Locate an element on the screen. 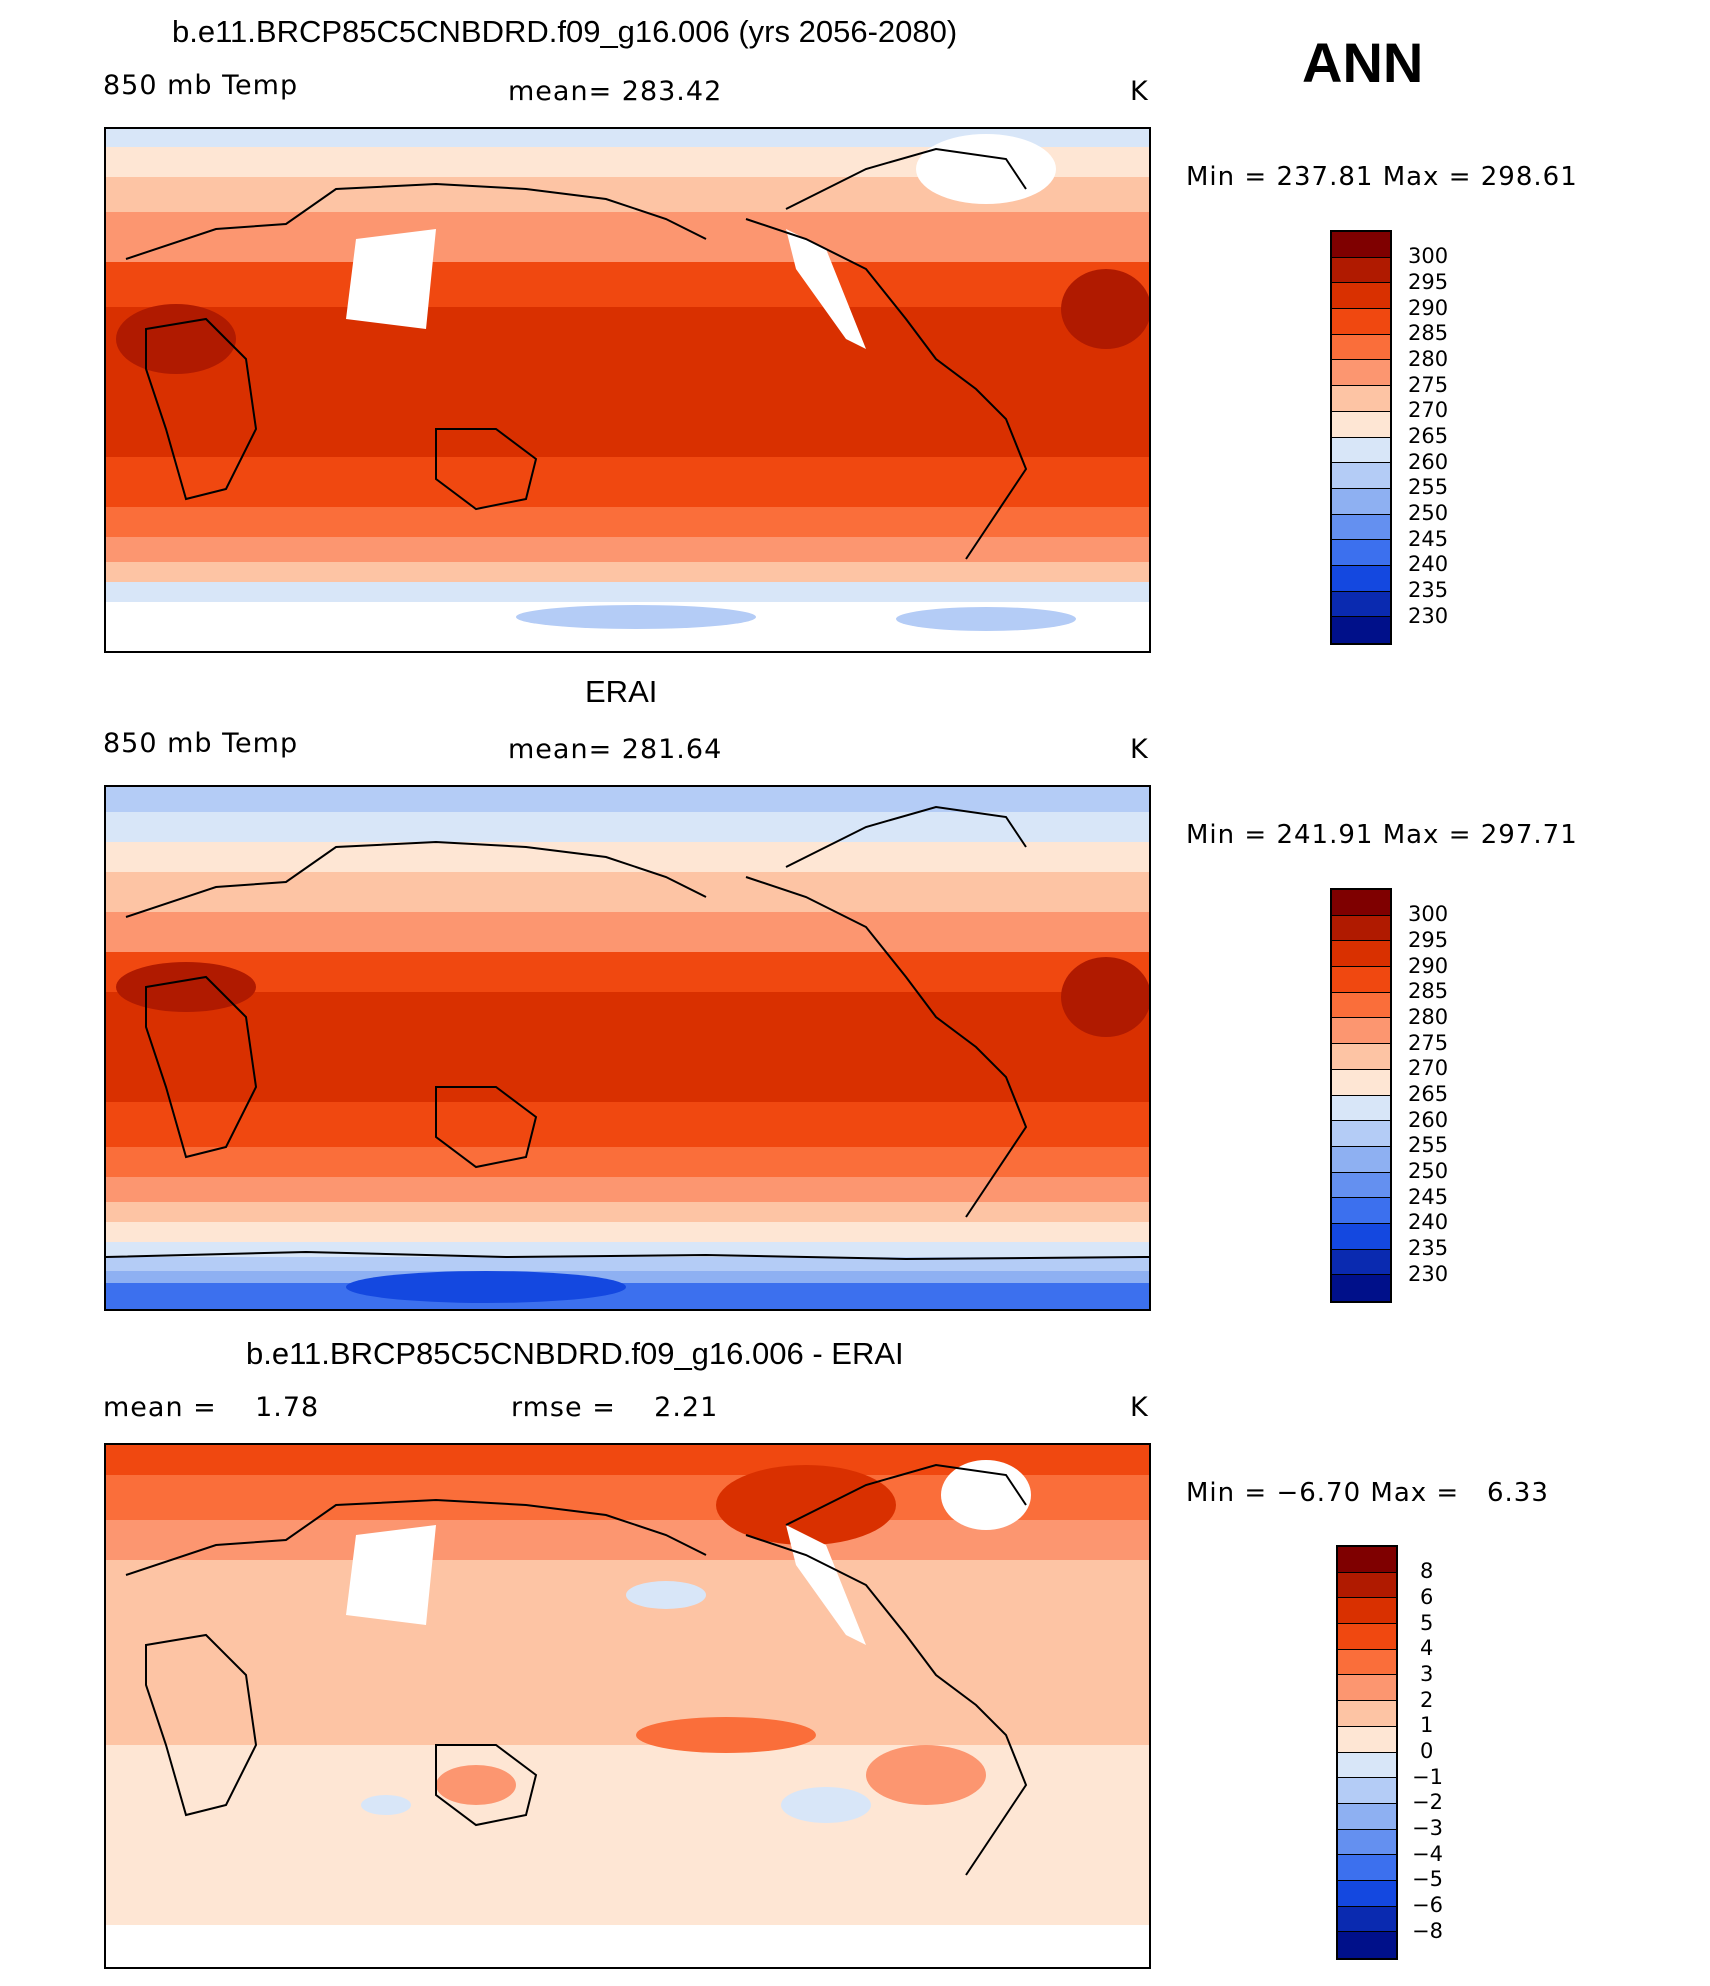 This screenshot has height=1986, width=1710. colorbar-label: −8 is located at coordinates (1427, 1931).